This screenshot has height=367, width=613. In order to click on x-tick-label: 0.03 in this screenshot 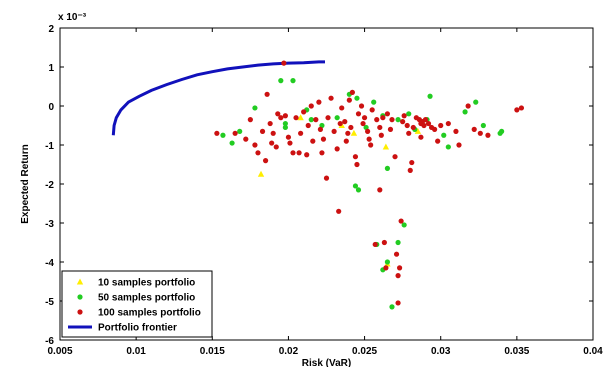, I will do `click(441, 351)`.